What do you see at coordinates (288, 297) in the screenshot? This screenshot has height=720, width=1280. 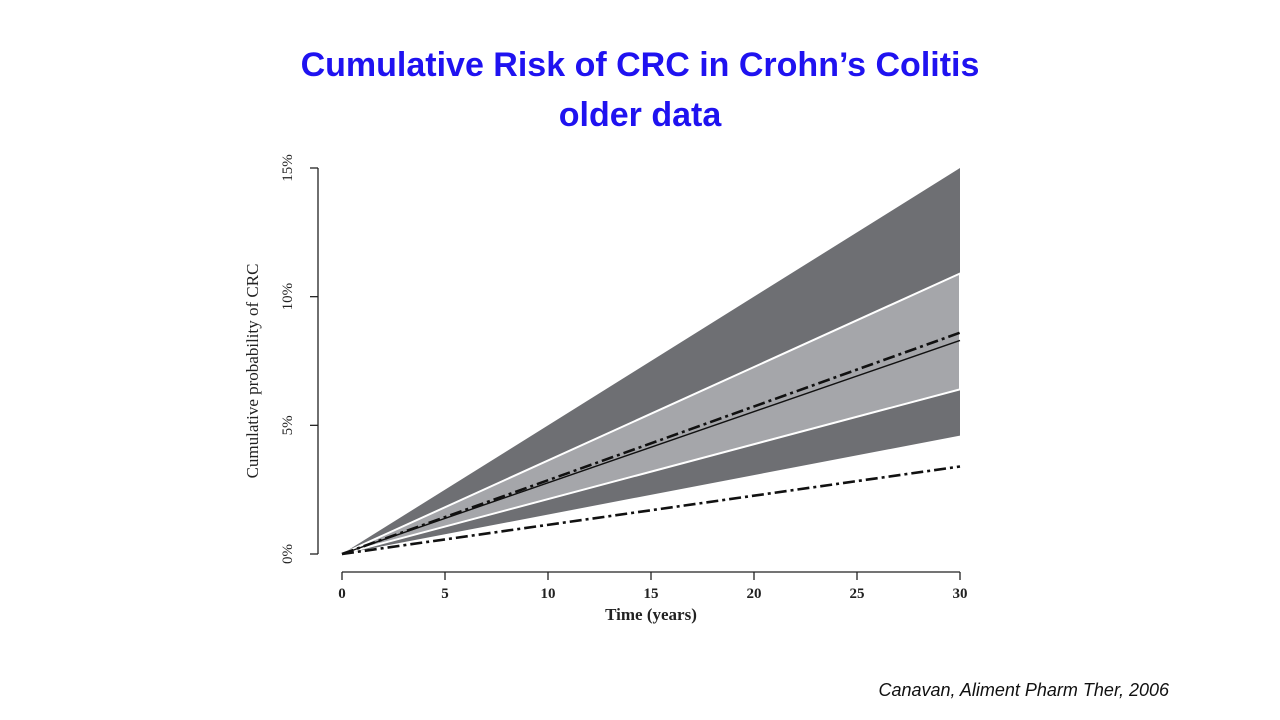 I see `y-tick-label-2: 10%` at bounding box center [288, 297].